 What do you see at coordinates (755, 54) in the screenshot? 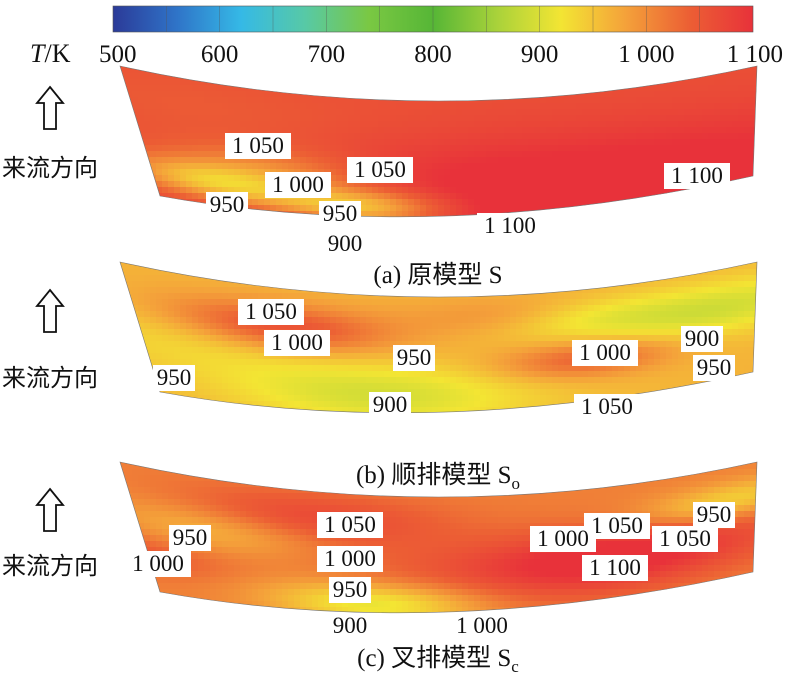
I see `colorbar-tick-label: 1 100` at bounding box center [755, 54].